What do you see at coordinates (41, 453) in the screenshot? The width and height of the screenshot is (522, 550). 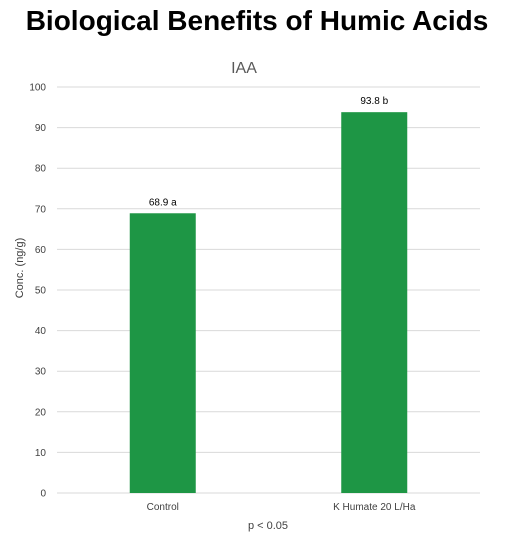 I see `y-tick-label: 10` at bounding box center [41, 453].